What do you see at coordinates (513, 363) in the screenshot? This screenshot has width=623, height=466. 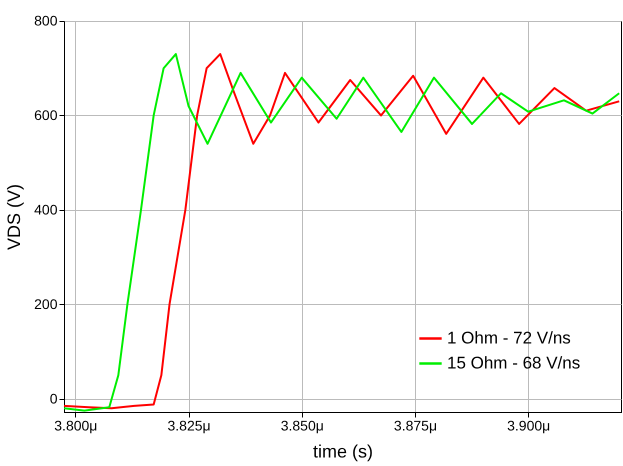 I see `legend-label: 15 Ohm - 68 V/ns` at bounding box center [513, 363].